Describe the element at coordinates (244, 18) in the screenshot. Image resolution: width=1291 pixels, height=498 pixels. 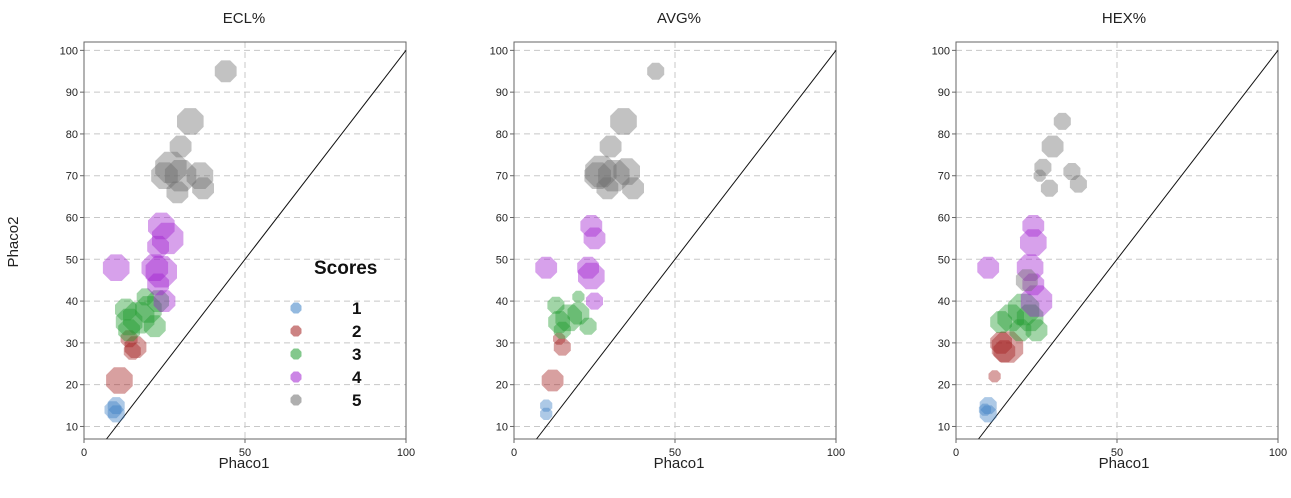
I see `chart-title: ECL%` at that location.